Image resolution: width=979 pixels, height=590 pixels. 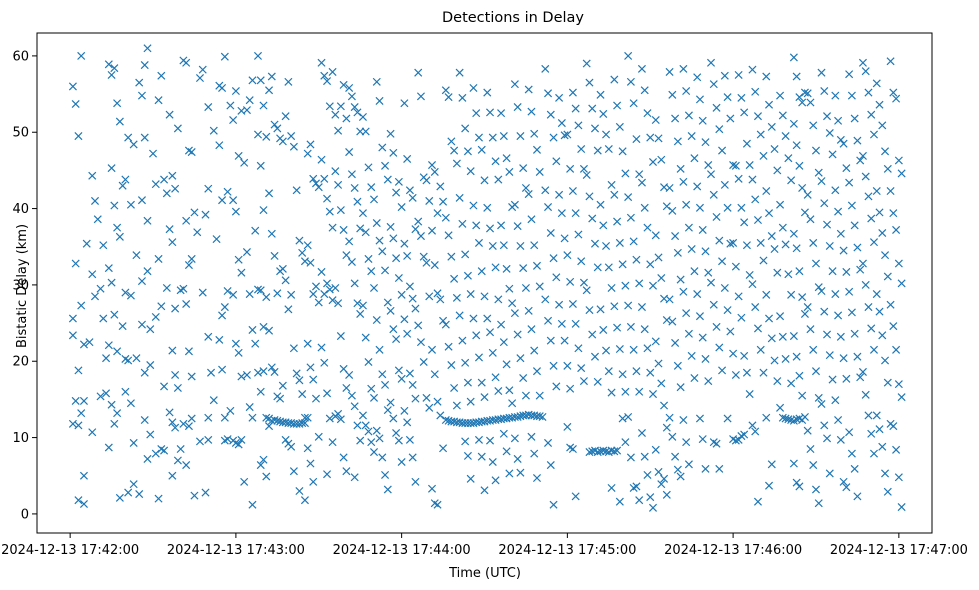 I want to click on y-tick-label: 40, so click(x=20, y=209).